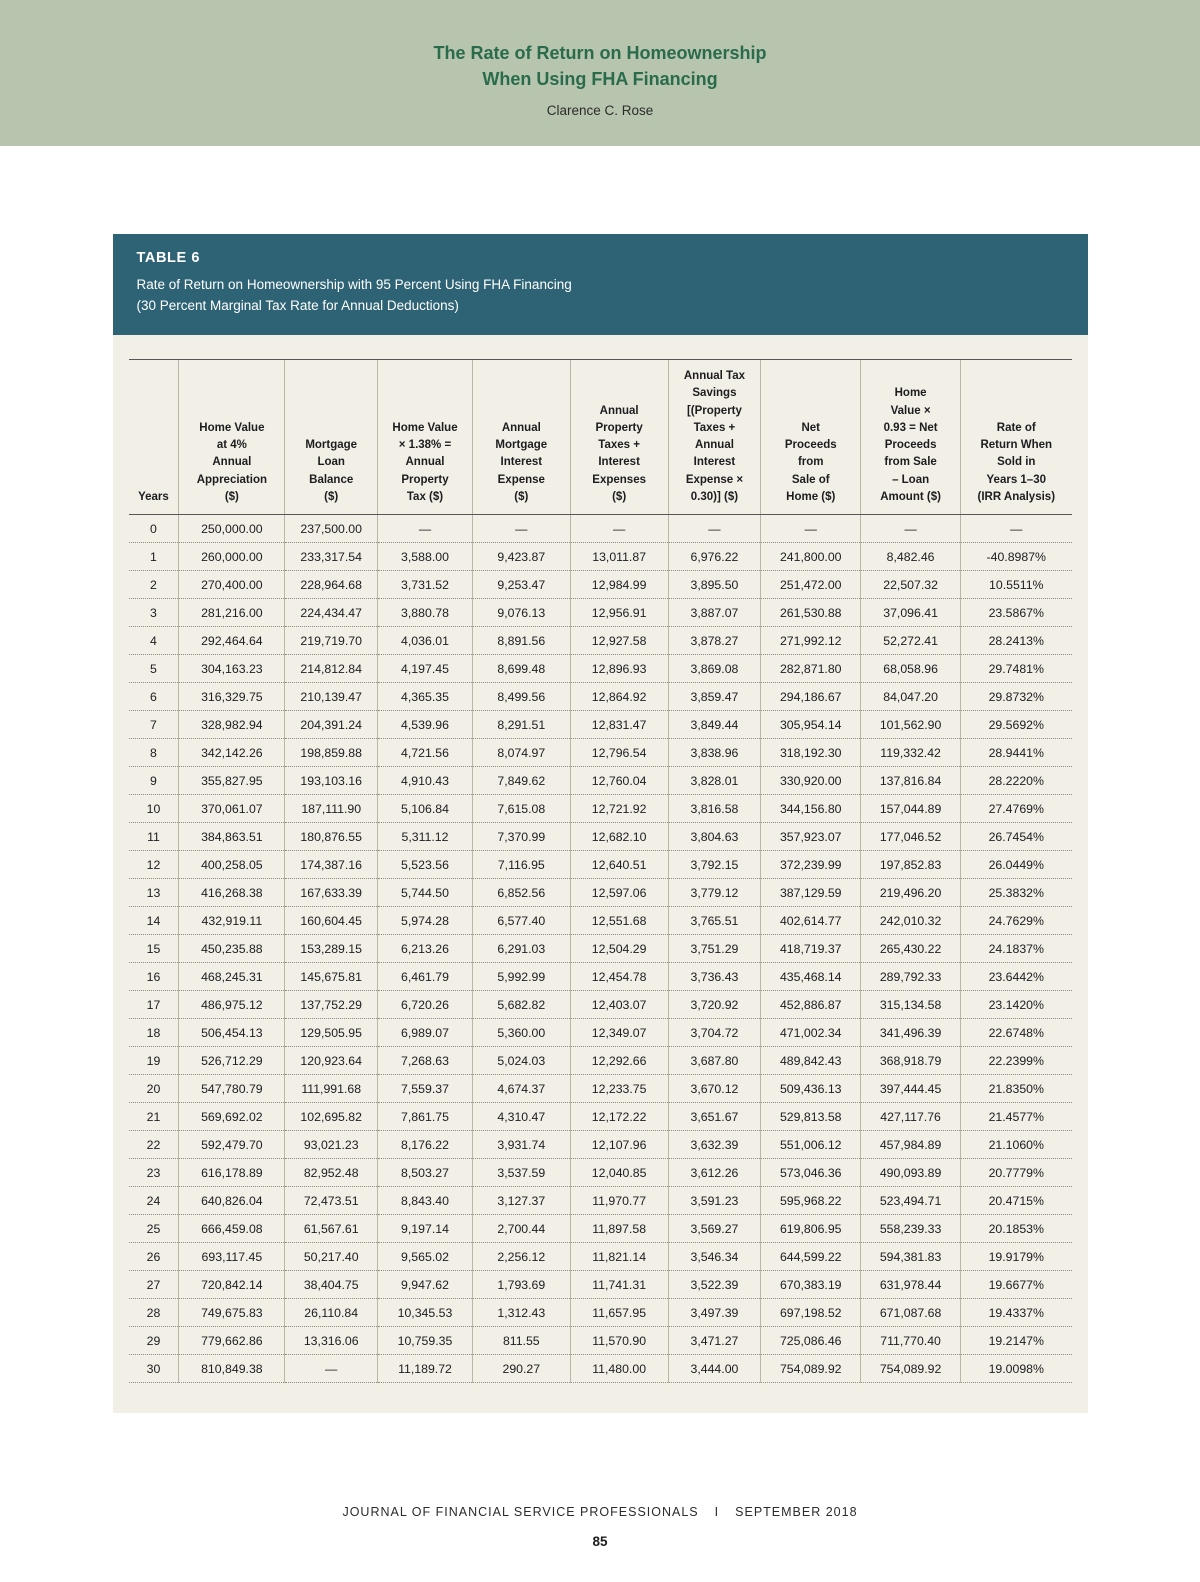 The width and height of the screenshot is (1200, 1582). I want to click on table-cell: 25.3832%, so click(1016, 893).